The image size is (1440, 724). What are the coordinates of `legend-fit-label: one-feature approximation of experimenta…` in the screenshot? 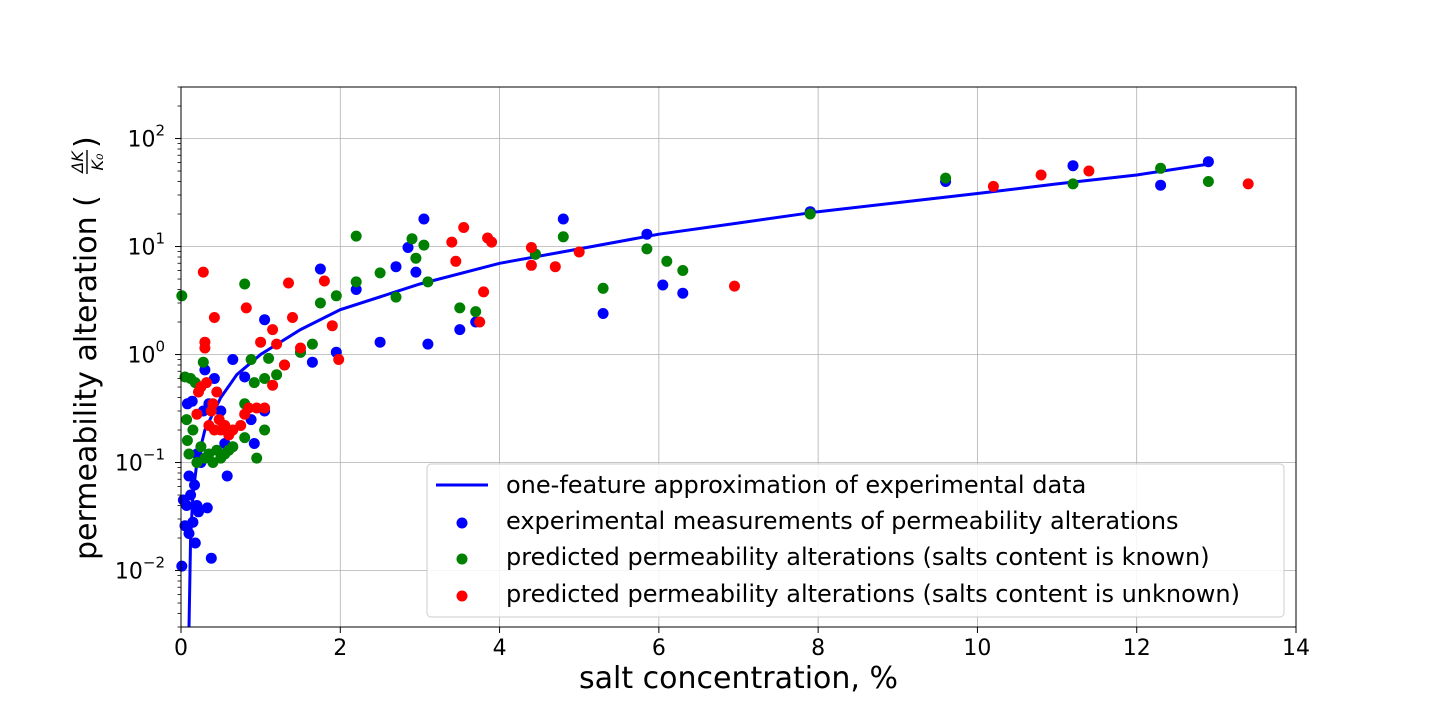 It's located at (796, 485).